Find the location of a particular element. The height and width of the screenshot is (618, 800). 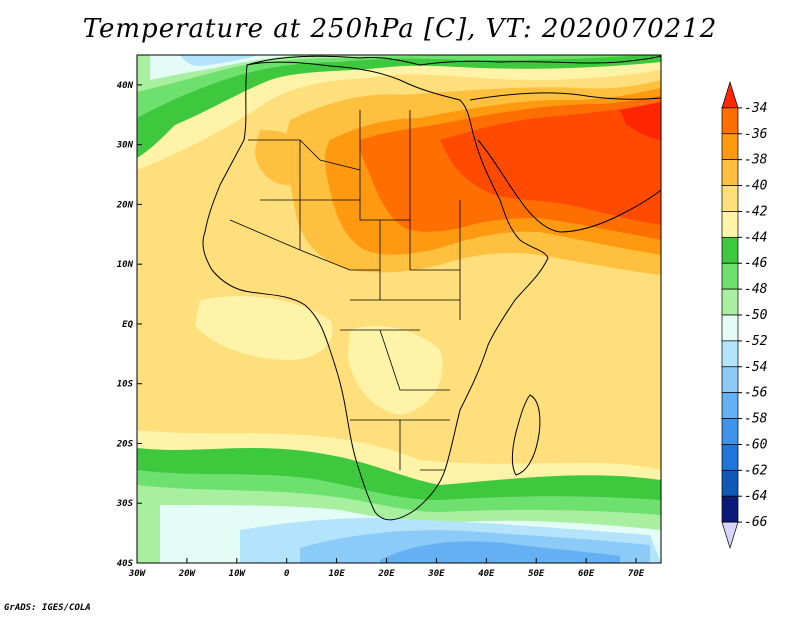

colorbar-label: -52 is located at coordinates (756, 341).